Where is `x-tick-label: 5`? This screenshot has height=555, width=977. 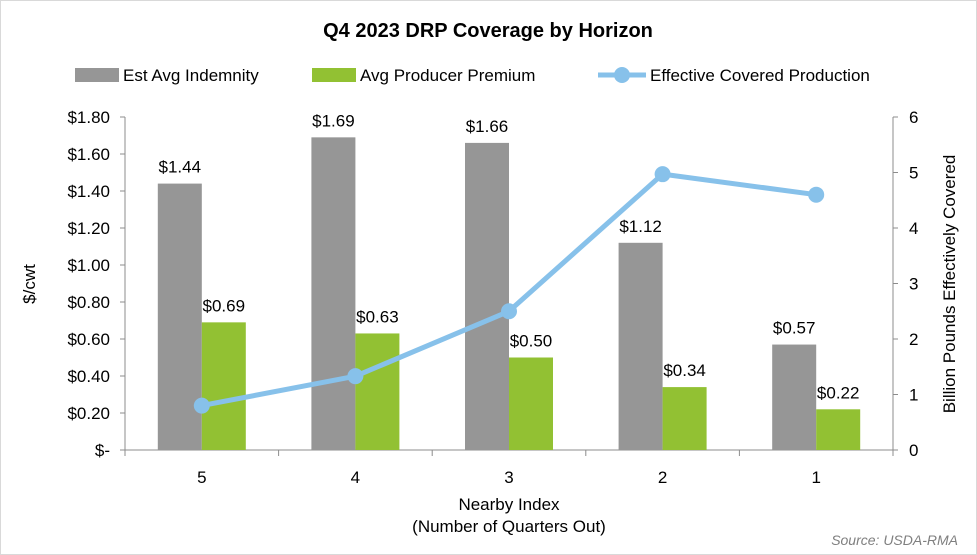 x-tick-label: 5 is located at coordinates (201, 477).